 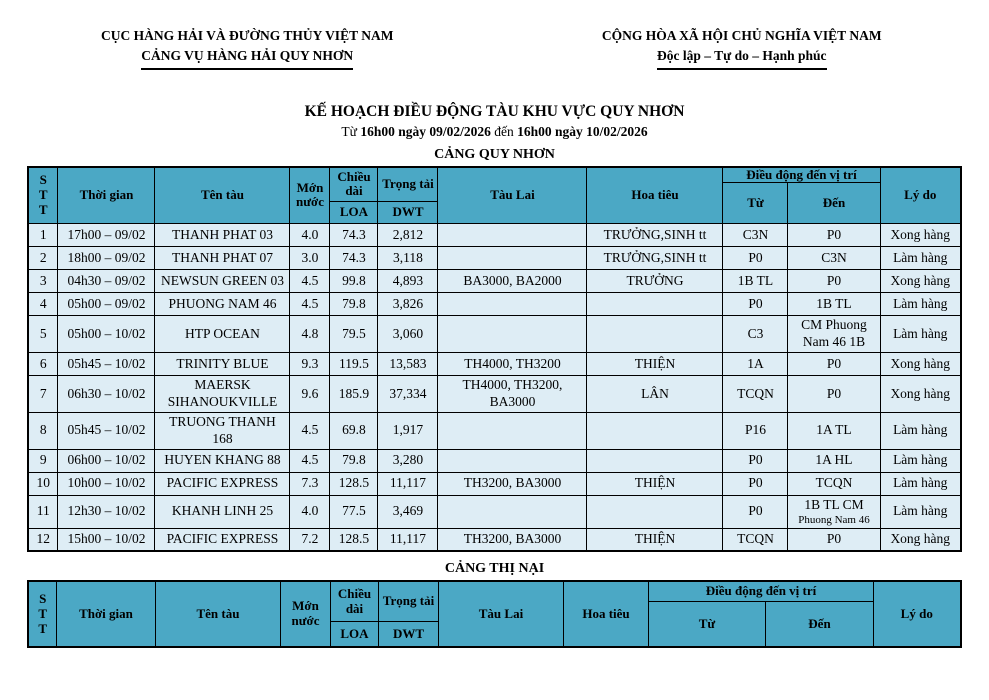 I want to click on cell-draft: 3.0, so click(x=310, y=258).